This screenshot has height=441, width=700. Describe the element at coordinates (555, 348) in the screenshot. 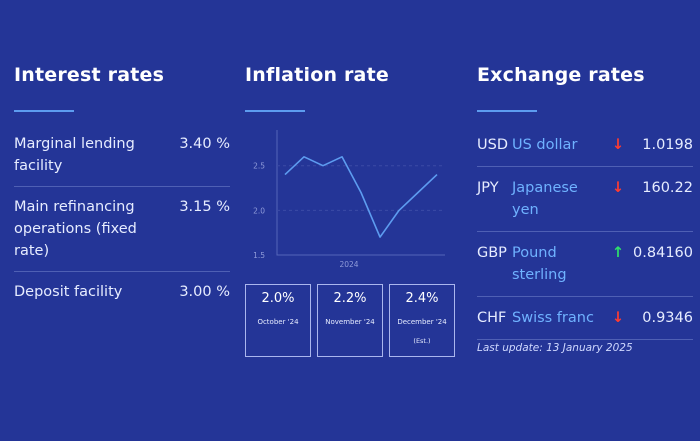

I see `last-update-text: Last update: 13 January 2025` at that location.